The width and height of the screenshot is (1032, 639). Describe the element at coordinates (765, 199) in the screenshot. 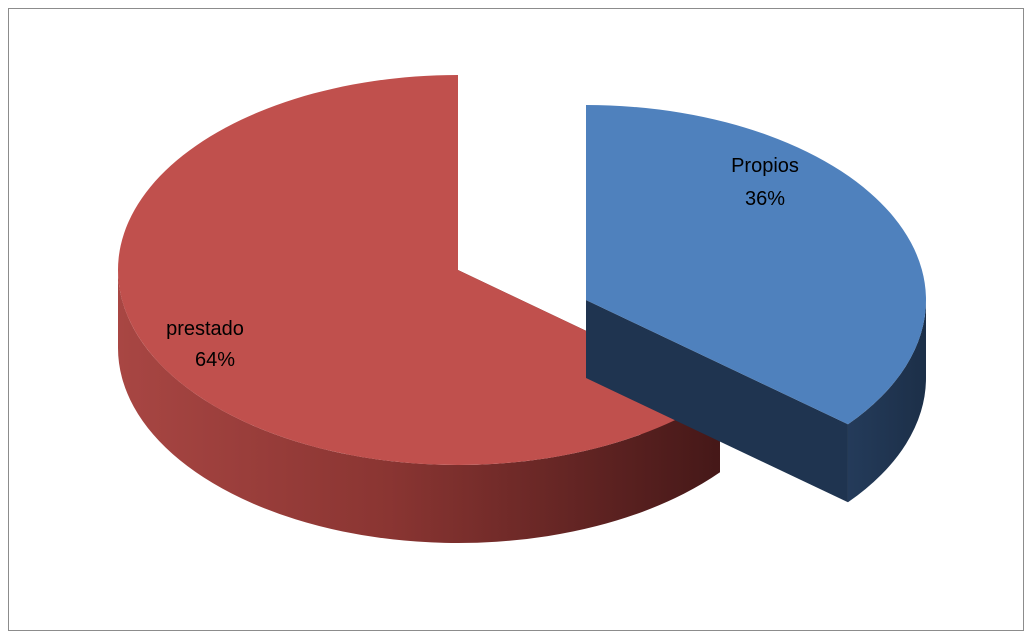

I see `label-propios-percent: 36%` at that location.